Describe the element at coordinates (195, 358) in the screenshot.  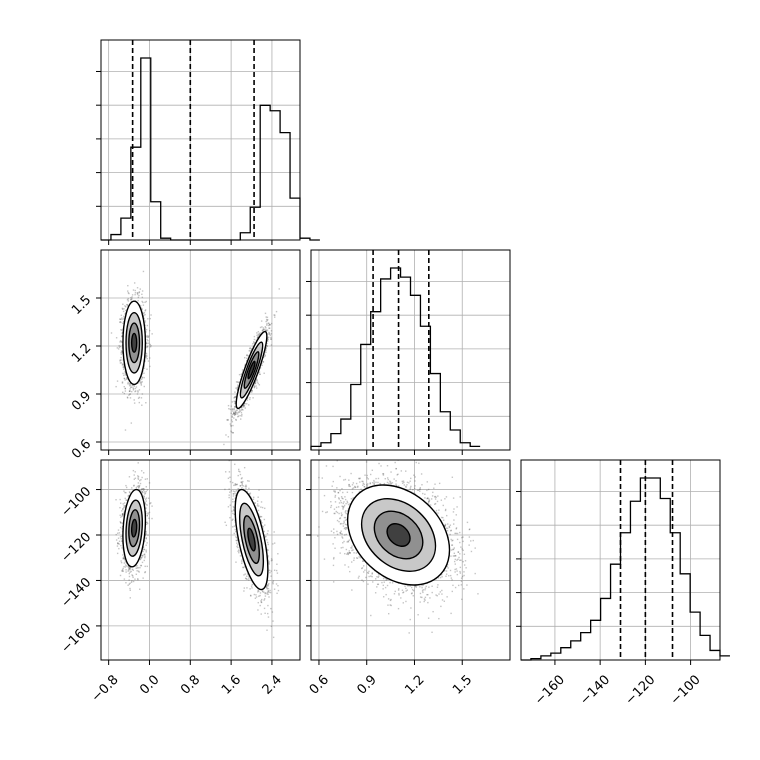
I see `panel-content` at that location.